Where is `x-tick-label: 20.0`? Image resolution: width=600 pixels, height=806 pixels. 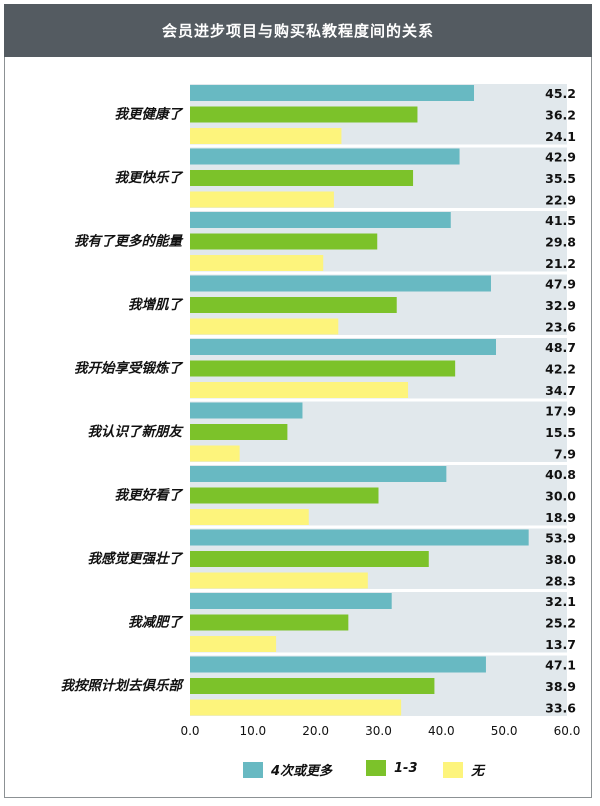
x-tick-label: 20.0 is located at coordinates (315, 731).